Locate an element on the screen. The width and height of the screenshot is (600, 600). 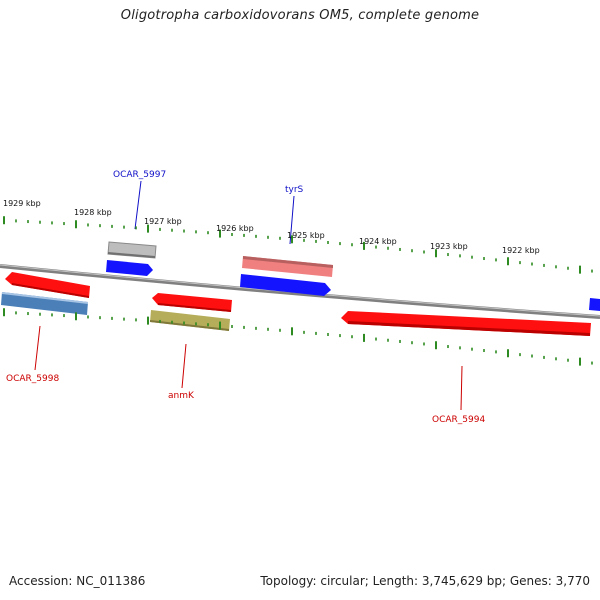
label-tyrs: tyrS is located at coordinates (294, 190).